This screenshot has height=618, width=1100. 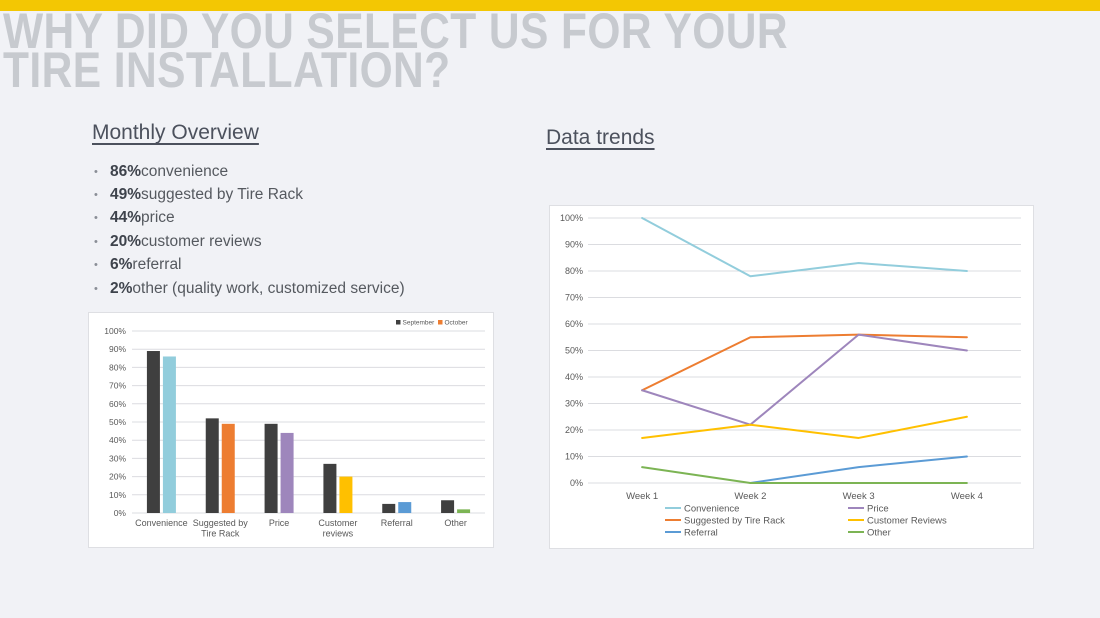 I want to click on line-y-tick-label: 20%, so click(x=574, y=430).